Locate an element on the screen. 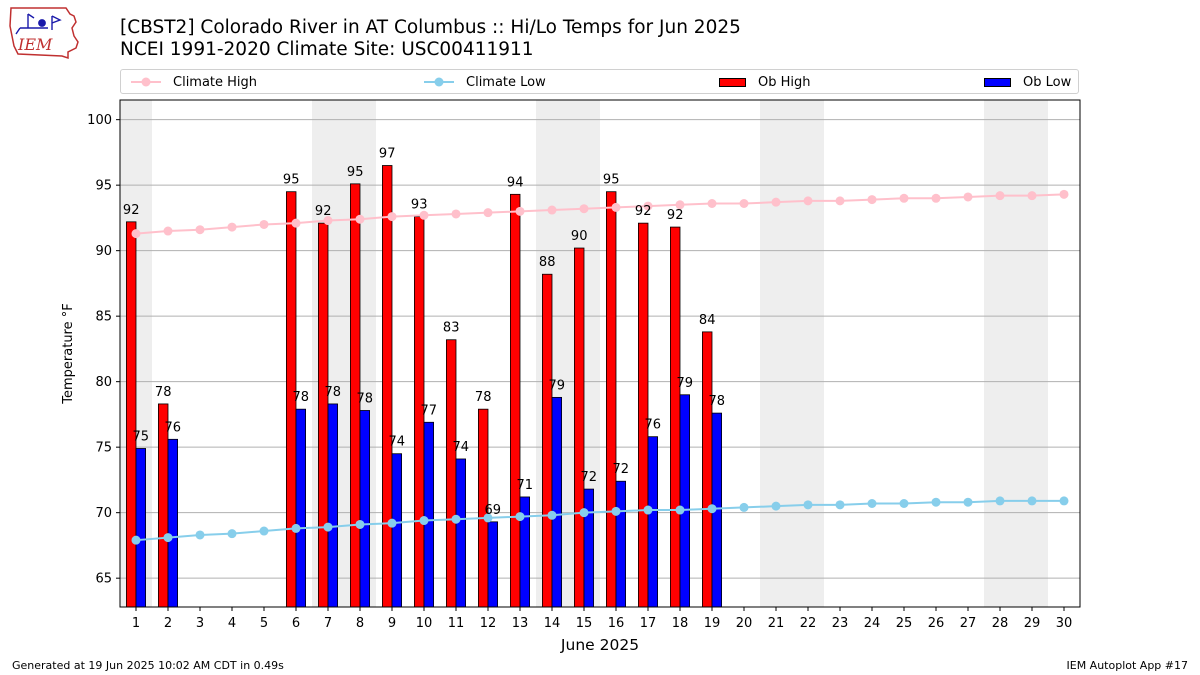 The width and height of the screenshot is (1200, 675). x-tick-label: 13 is located at coordinates (520, 623).